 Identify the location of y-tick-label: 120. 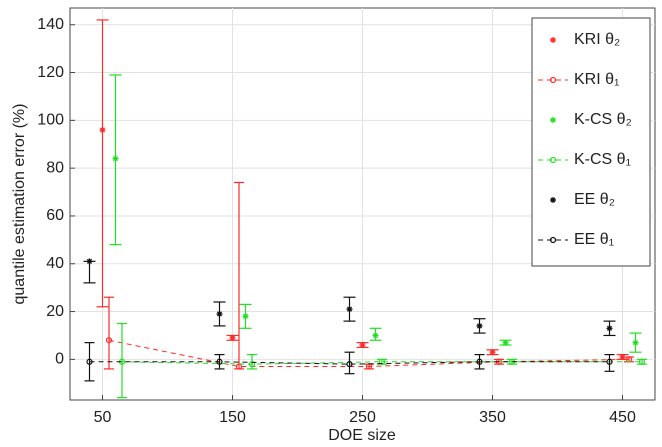
(50, 72).